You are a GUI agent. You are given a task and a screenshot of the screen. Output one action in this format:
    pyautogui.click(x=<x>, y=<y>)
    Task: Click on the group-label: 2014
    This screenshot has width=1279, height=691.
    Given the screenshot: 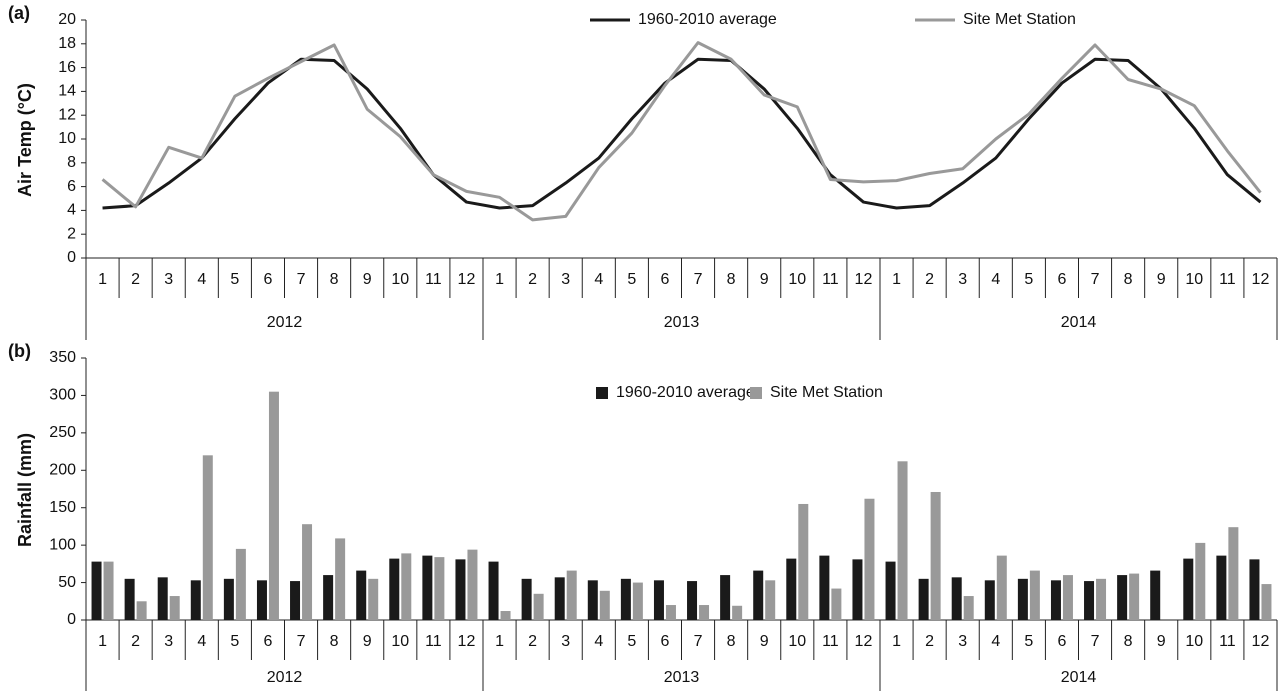 What is the action you would take?
    pyautogui.click(x=1079, y=322)
    